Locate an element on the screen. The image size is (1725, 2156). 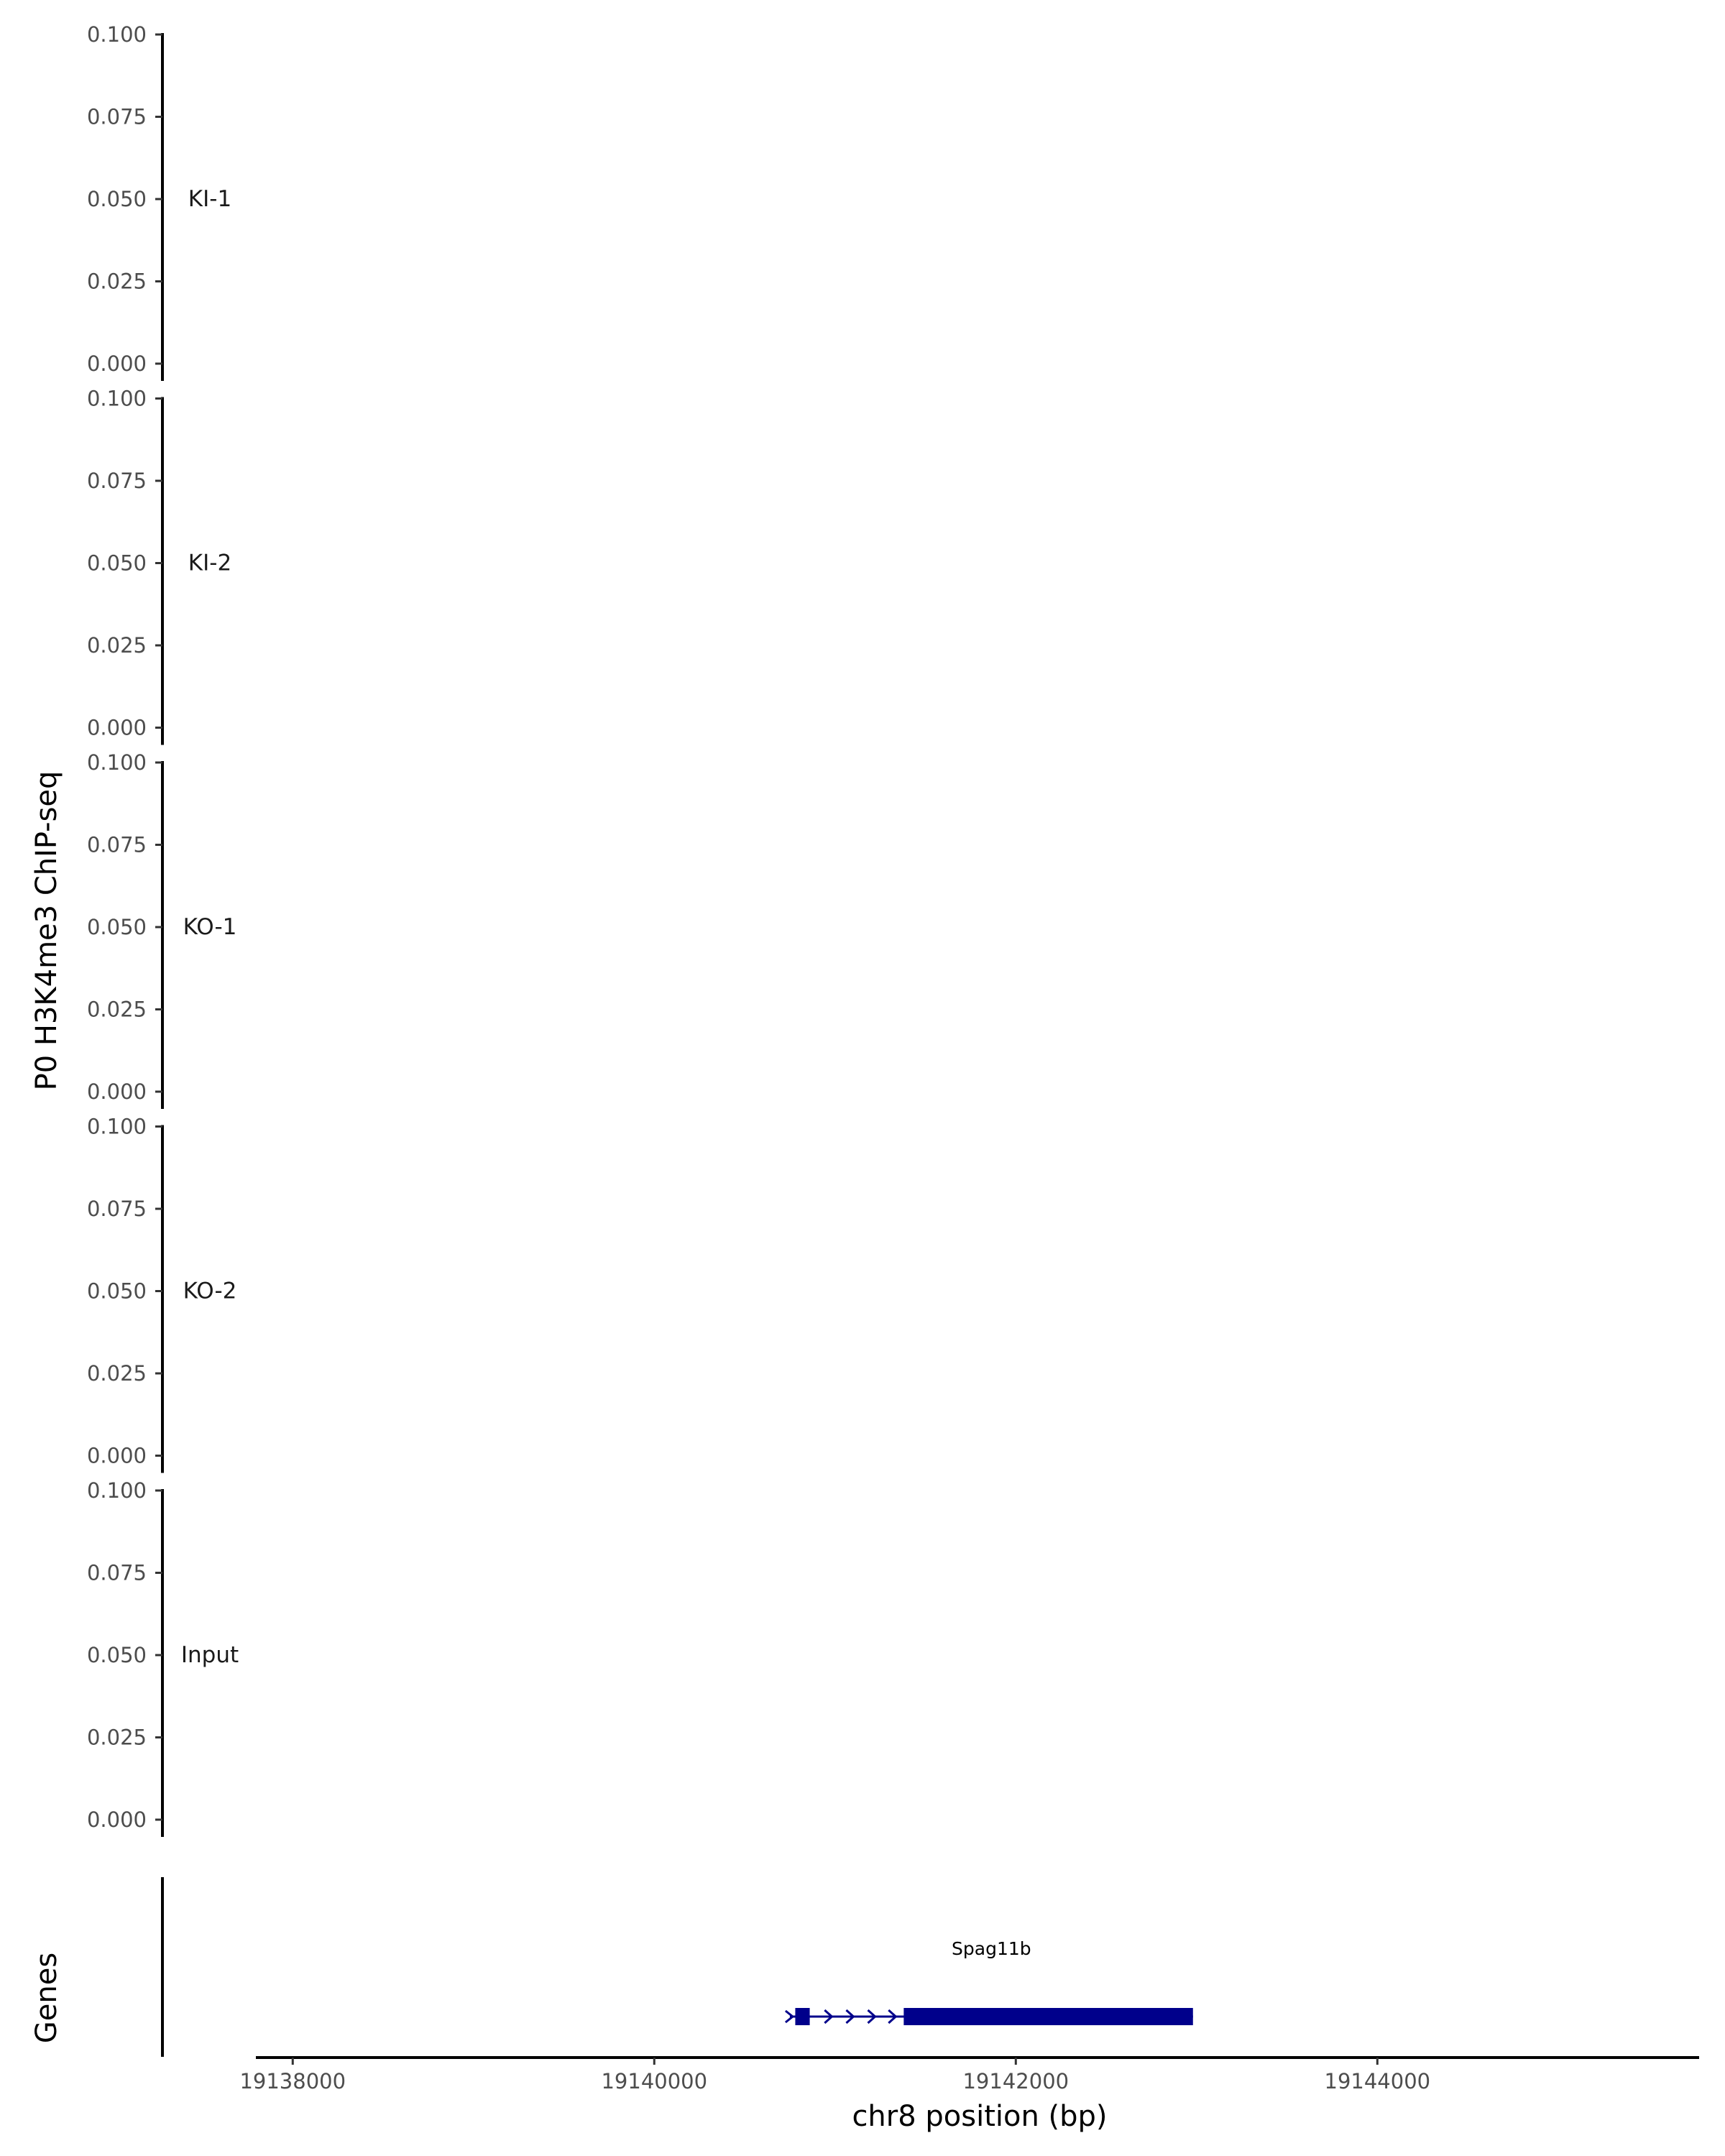
x-tick-label: 19142000 is located at coordinates (1015, 2081).